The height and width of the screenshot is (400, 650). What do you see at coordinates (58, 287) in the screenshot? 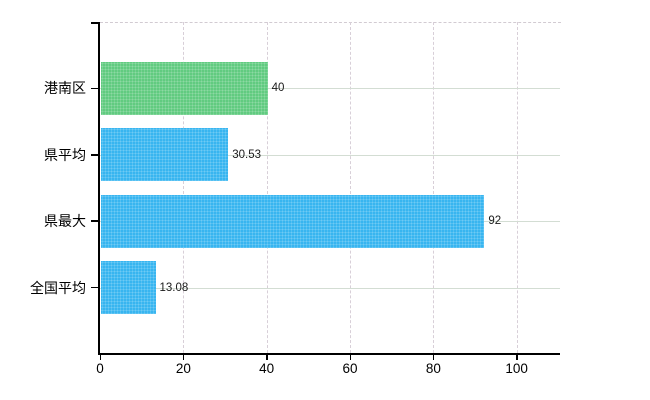
I see `y-axis-category-label: 全国平均` at bounding box center [58, 287].